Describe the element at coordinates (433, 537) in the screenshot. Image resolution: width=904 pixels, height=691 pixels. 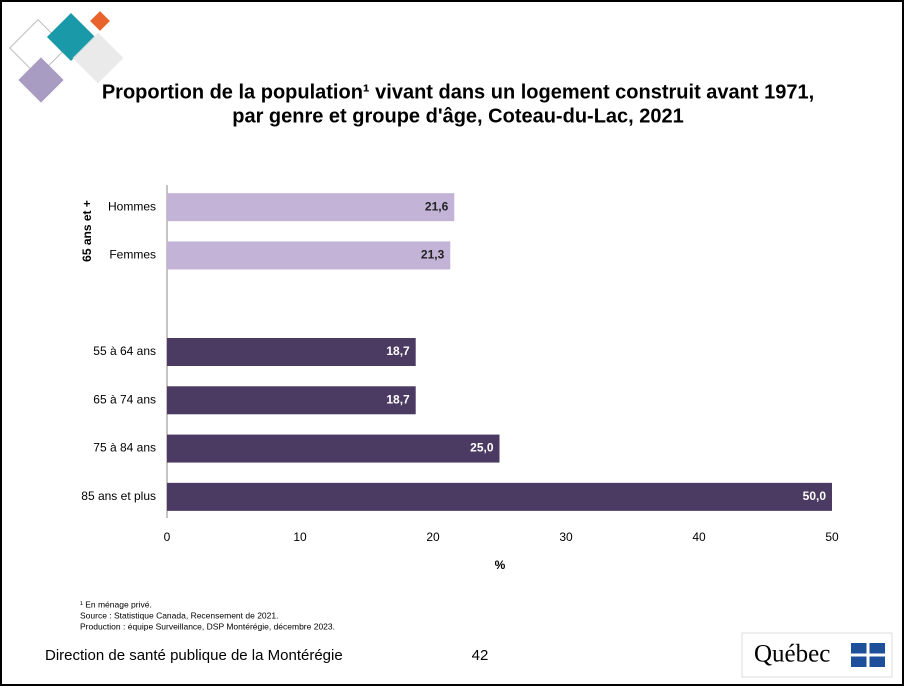
I see `x-tick-label: 20` at that location.